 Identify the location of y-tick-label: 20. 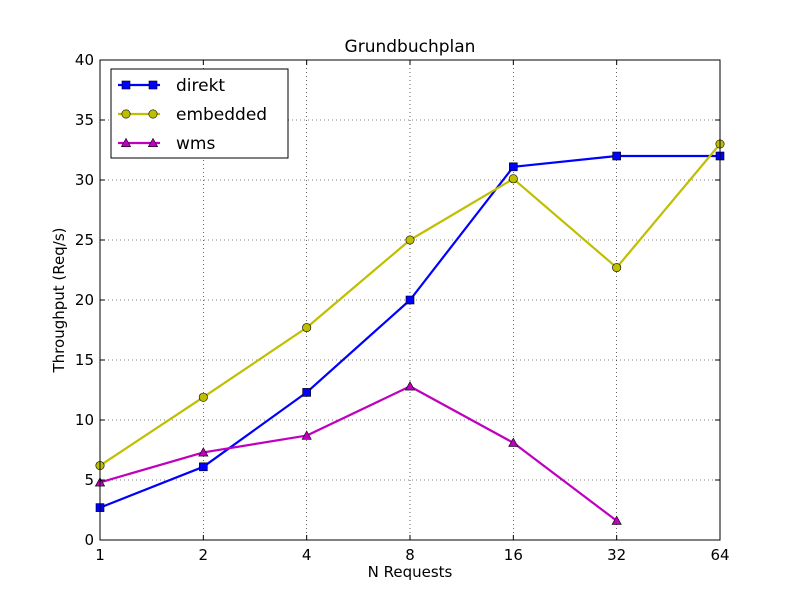
(84, 300).